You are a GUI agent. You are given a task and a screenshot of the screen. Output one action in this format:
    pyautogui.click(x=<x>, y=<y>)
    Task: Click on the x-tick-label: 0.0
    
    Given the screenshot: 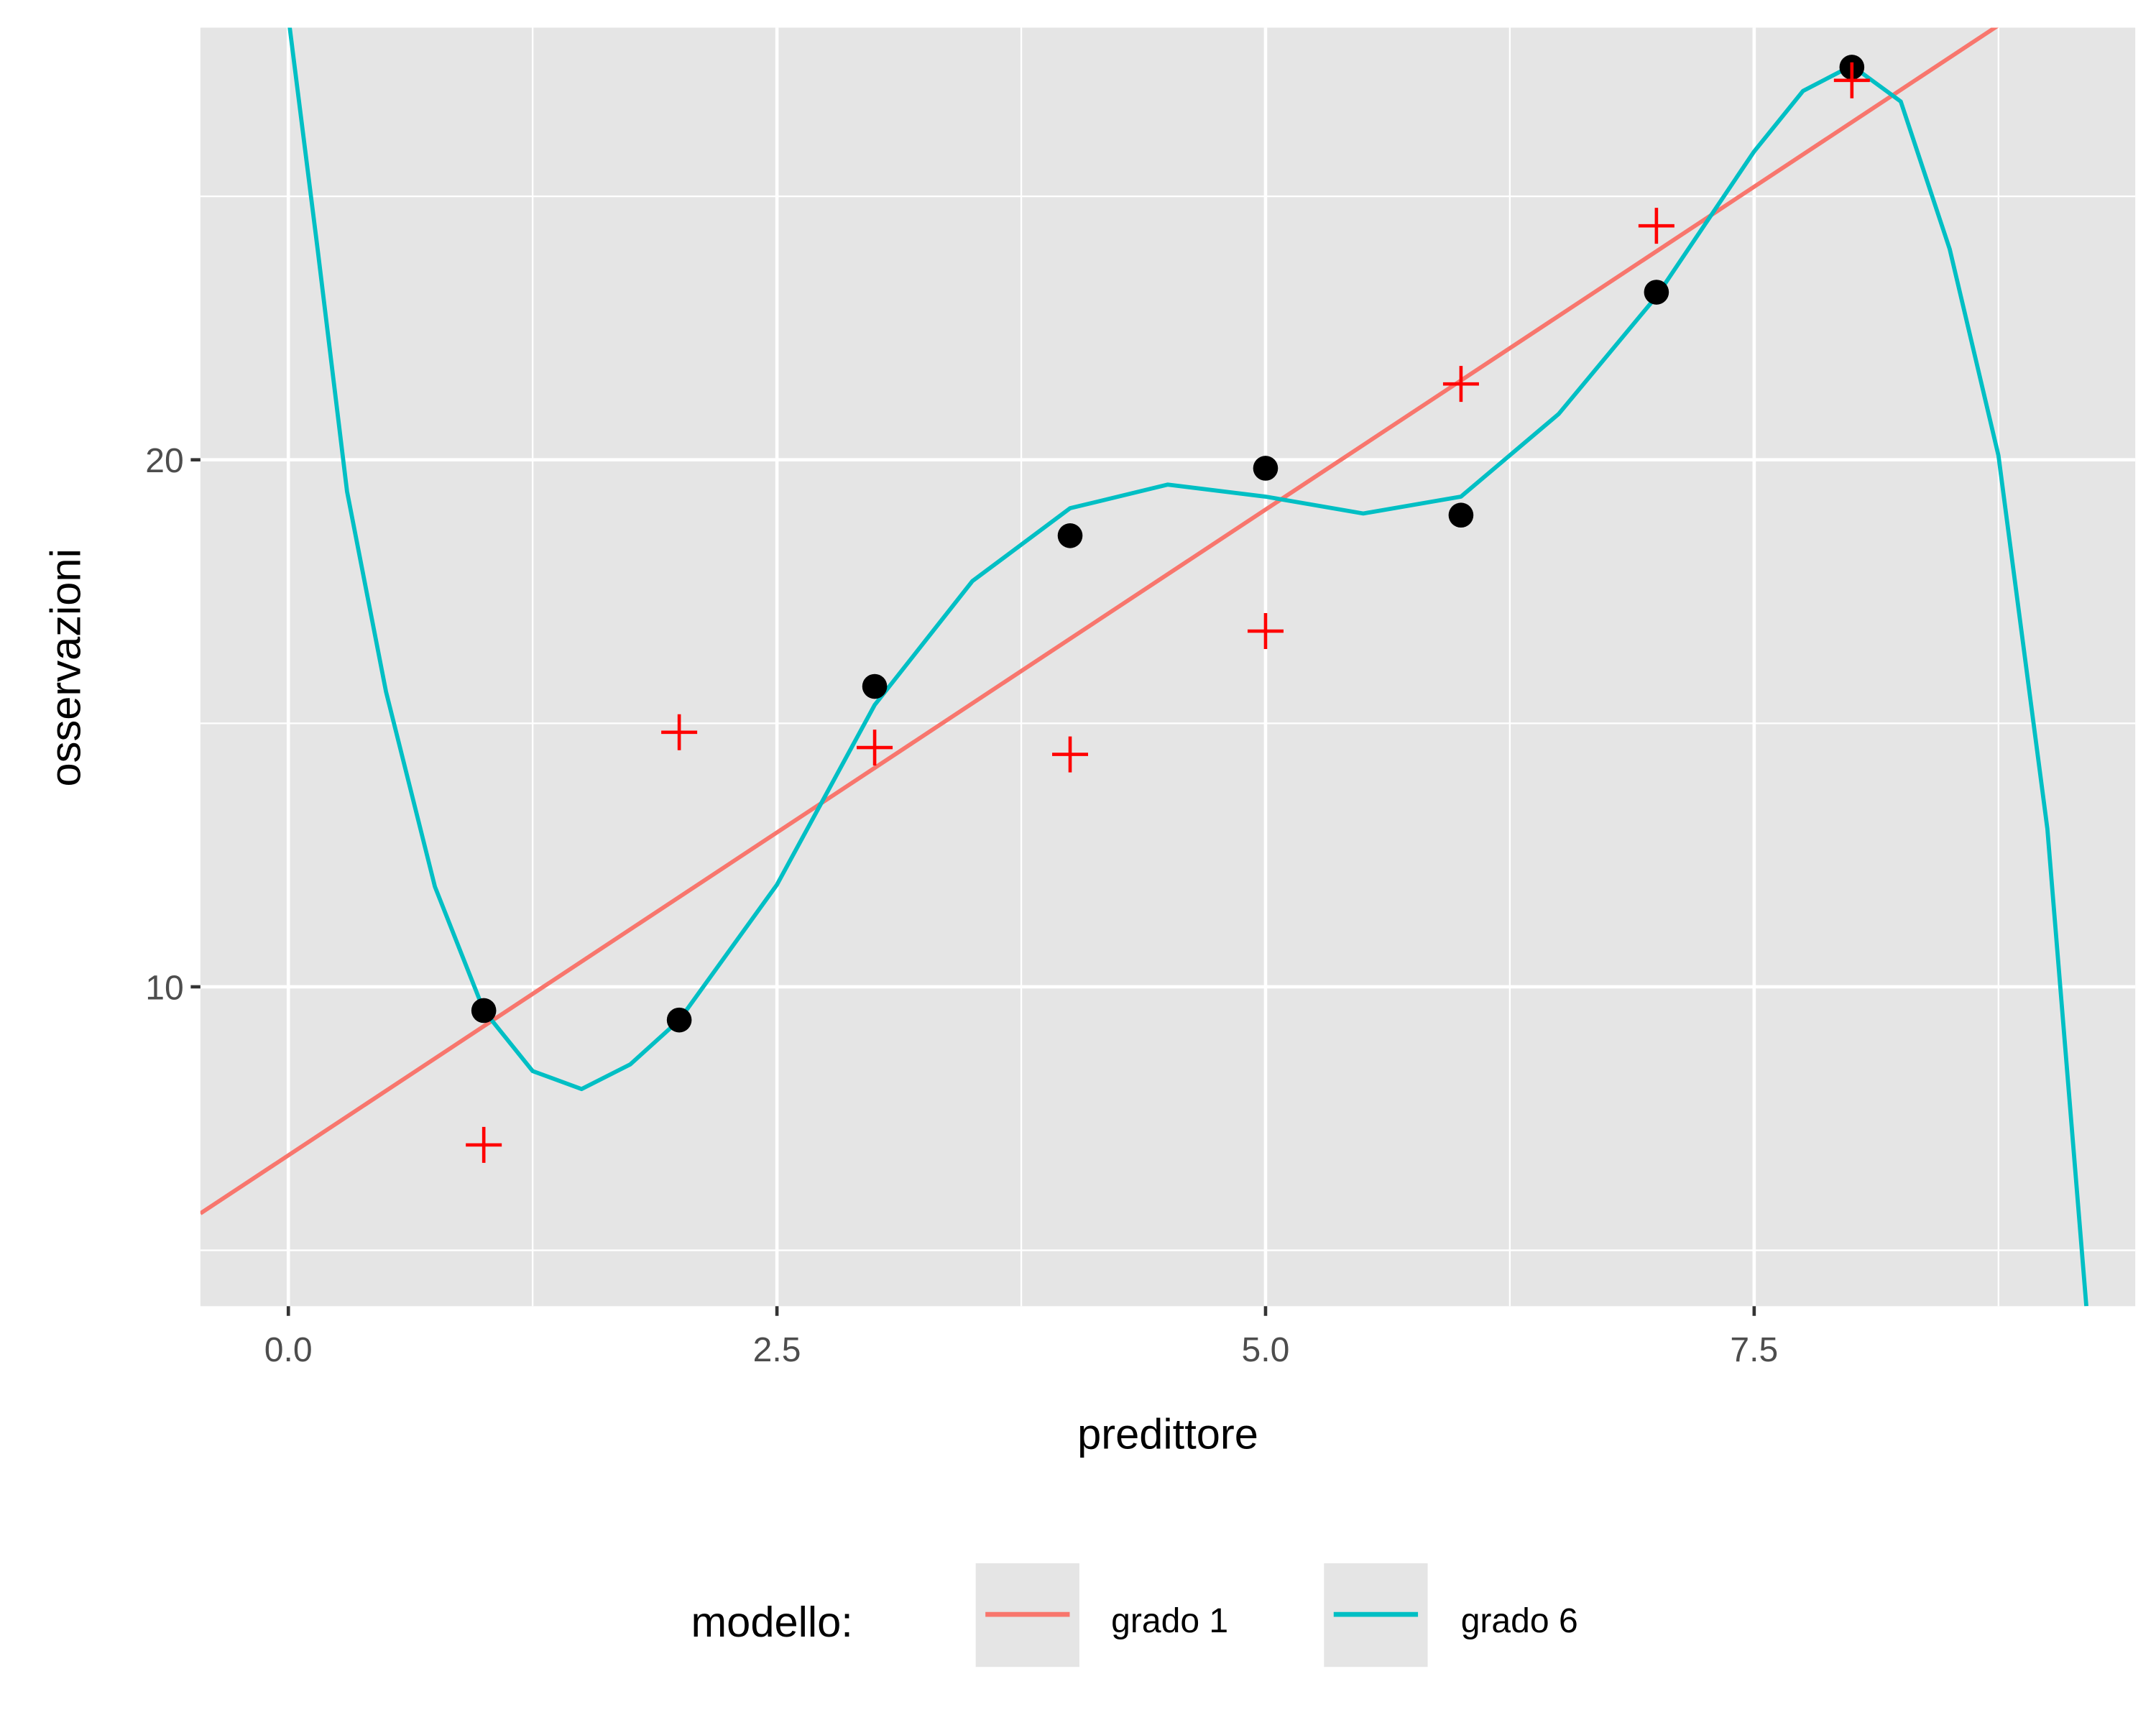 What is the action you would take?
    pyautogui.click(x=288, y=1349)
    